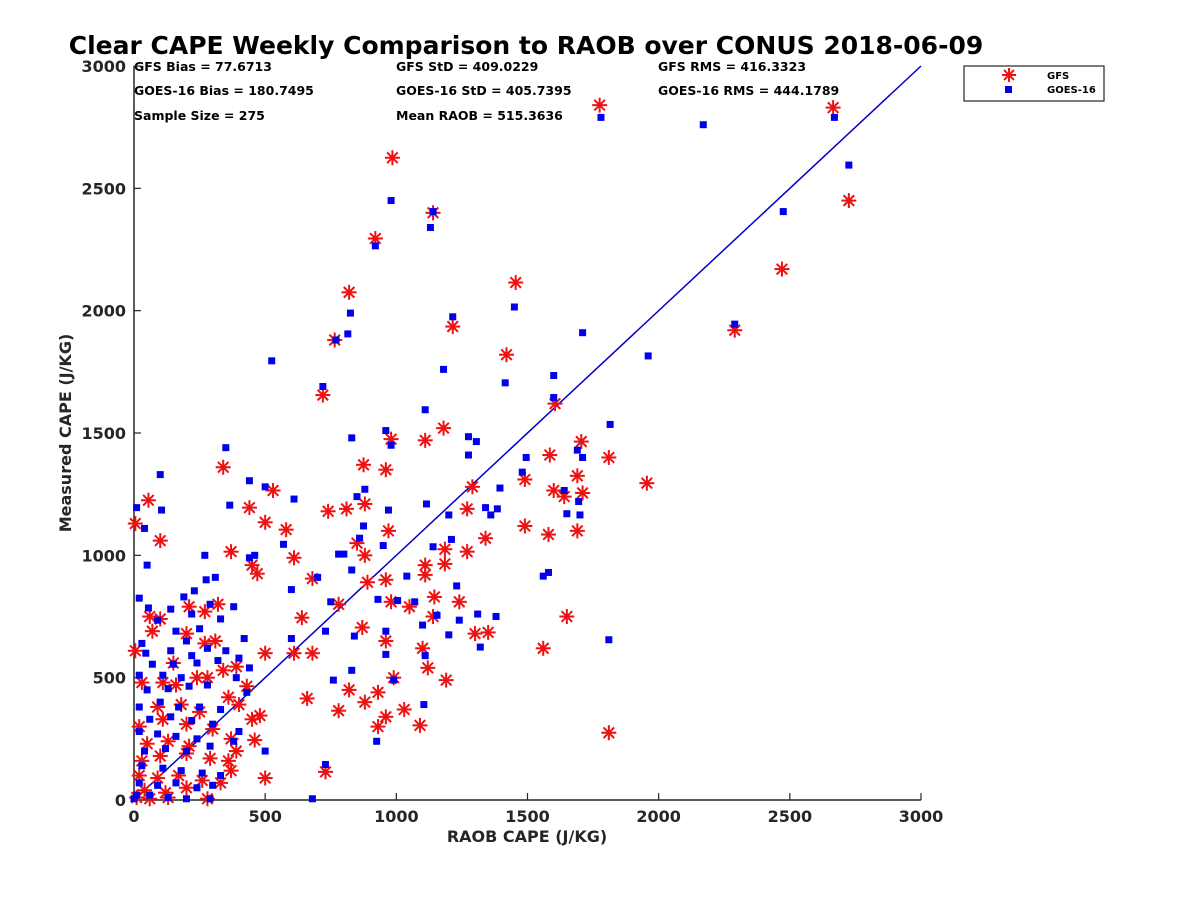  I want to click on legend-label-gfs: GFS, so click(1058, 76).